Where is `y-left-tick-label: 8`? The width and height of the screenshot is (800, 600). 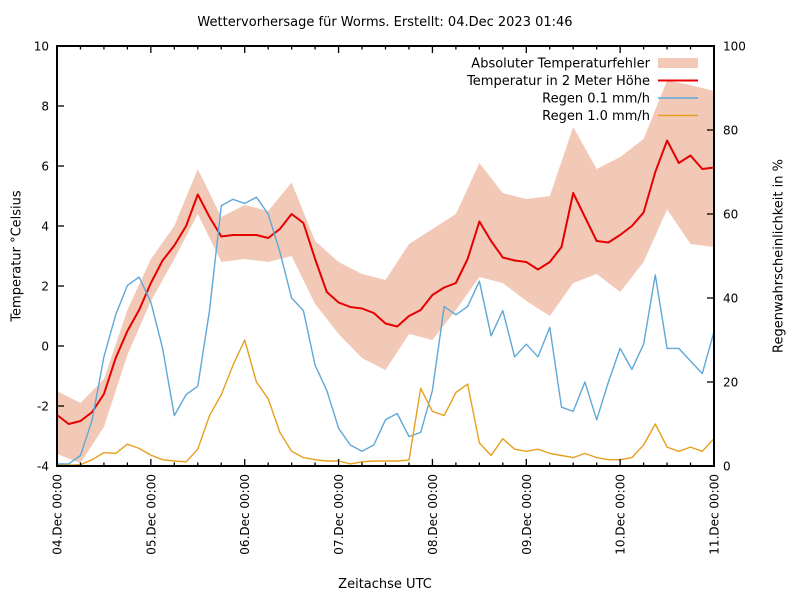
y-left-tick-label: 8 is located at coordinates (45, 107).